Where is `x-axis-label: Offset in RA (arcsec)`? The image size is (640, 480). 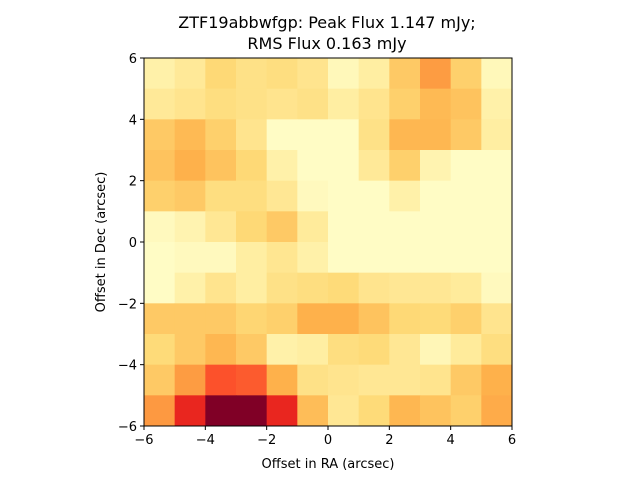 x-axis-label: Offset in RA (arcsec) is located at coordinates (328, 464).